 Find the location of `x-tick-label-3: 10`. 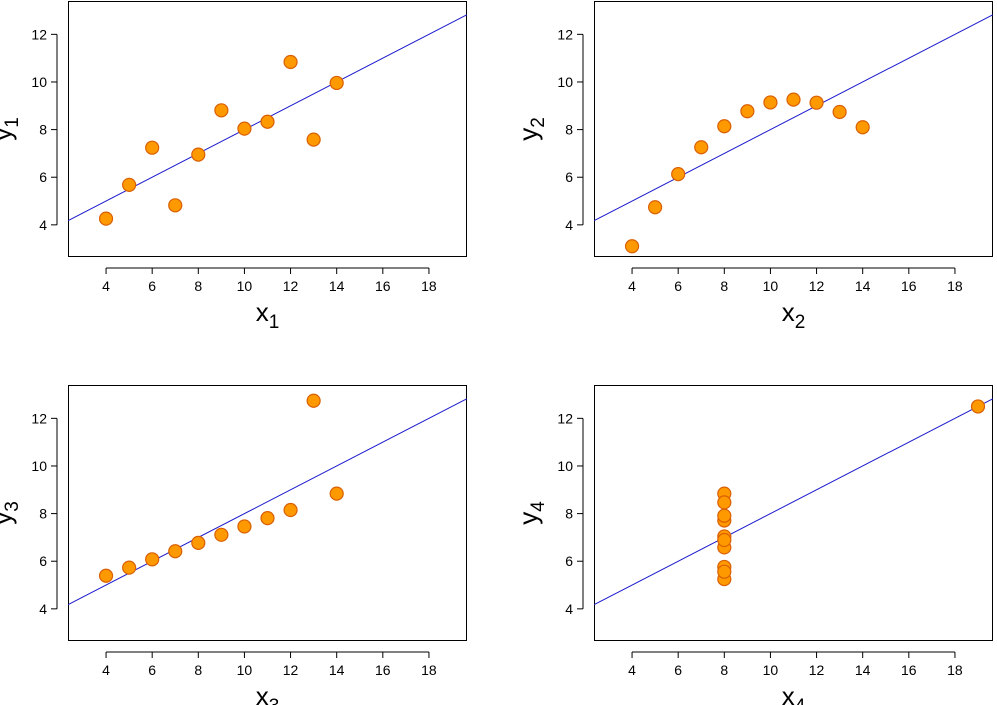

x-tick-label-3: 10 is located at coordinates (245, 670).